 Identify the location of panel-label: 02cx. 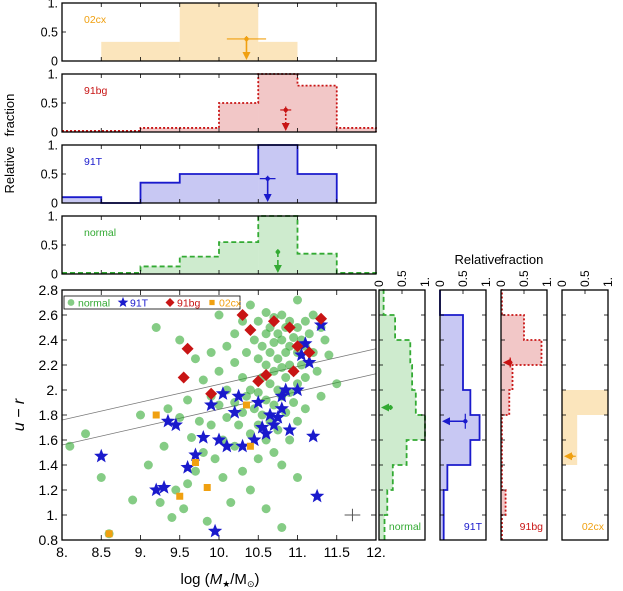
(95, 20).